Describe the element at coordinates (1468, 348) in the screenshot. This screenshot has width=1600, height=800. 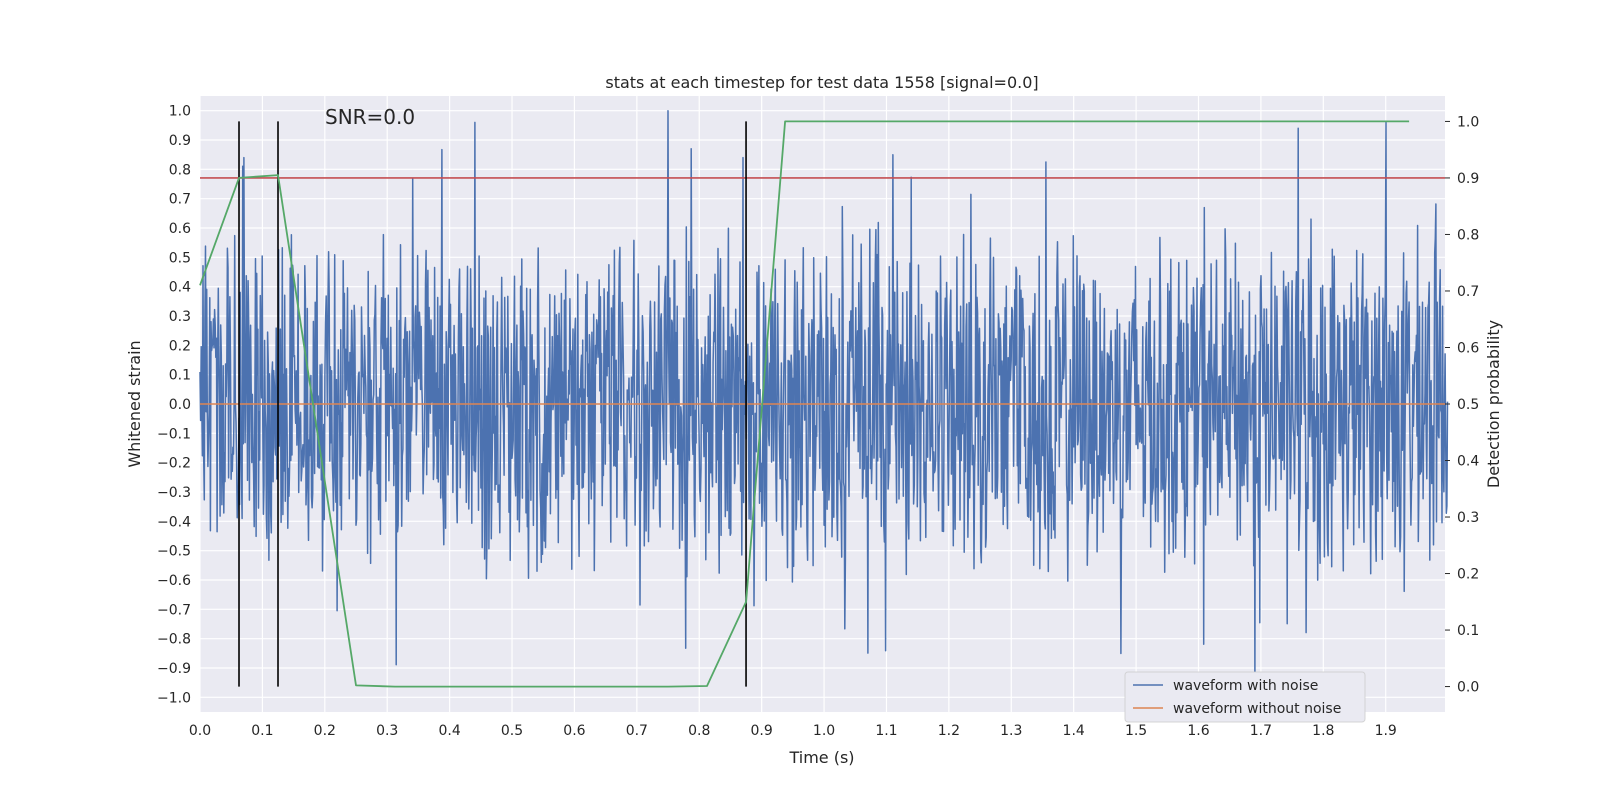
I see `y2-tick-label: 0.6` at that location.